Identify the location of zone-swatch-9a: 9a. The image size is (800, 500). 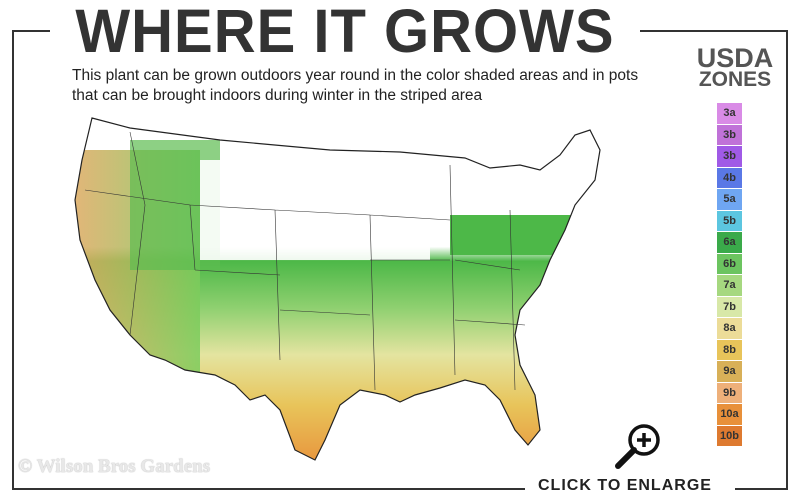
(729, 371).